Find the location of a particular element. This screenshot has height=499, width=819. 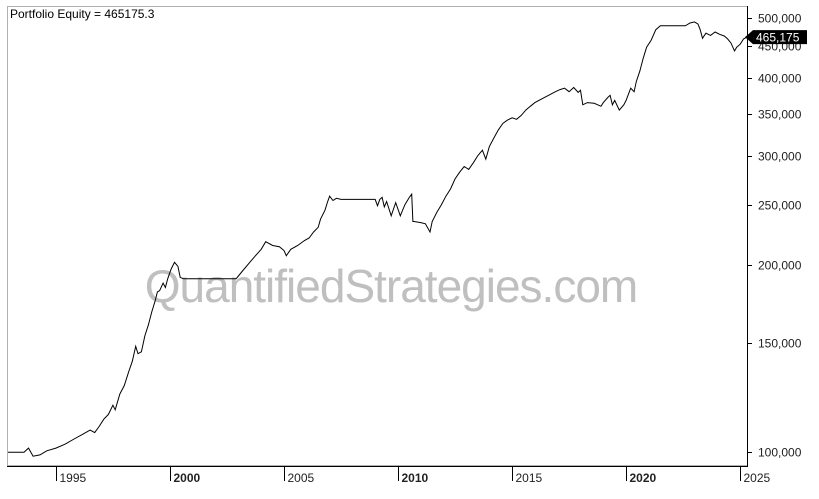

watermark: QuantifiedStrategies.com is located at coordinates (391, 286).